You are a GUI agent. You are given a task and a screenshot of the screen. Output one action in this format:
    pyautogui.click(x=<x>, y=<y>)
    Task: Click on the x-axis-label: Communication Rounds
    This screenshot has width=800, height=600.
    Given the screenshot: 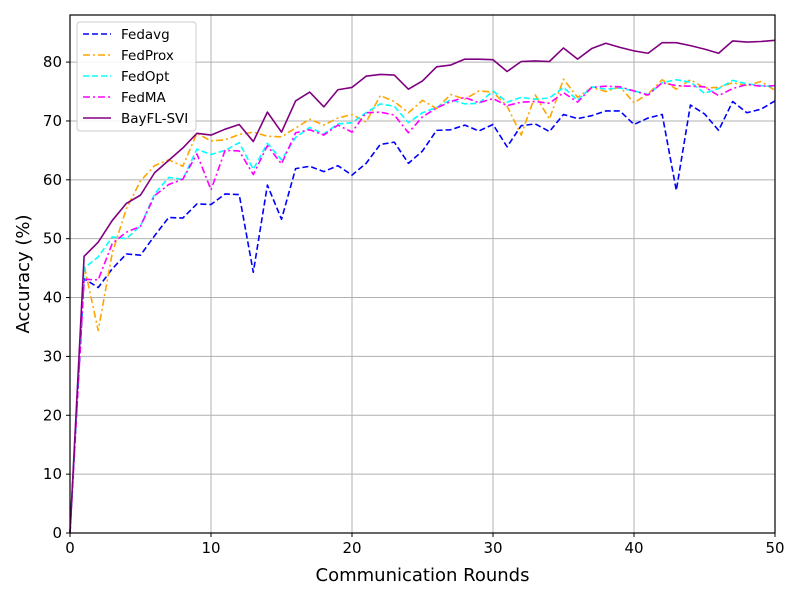 What is the action you would take?
    pyautogui.click(x=423, y=575)
    